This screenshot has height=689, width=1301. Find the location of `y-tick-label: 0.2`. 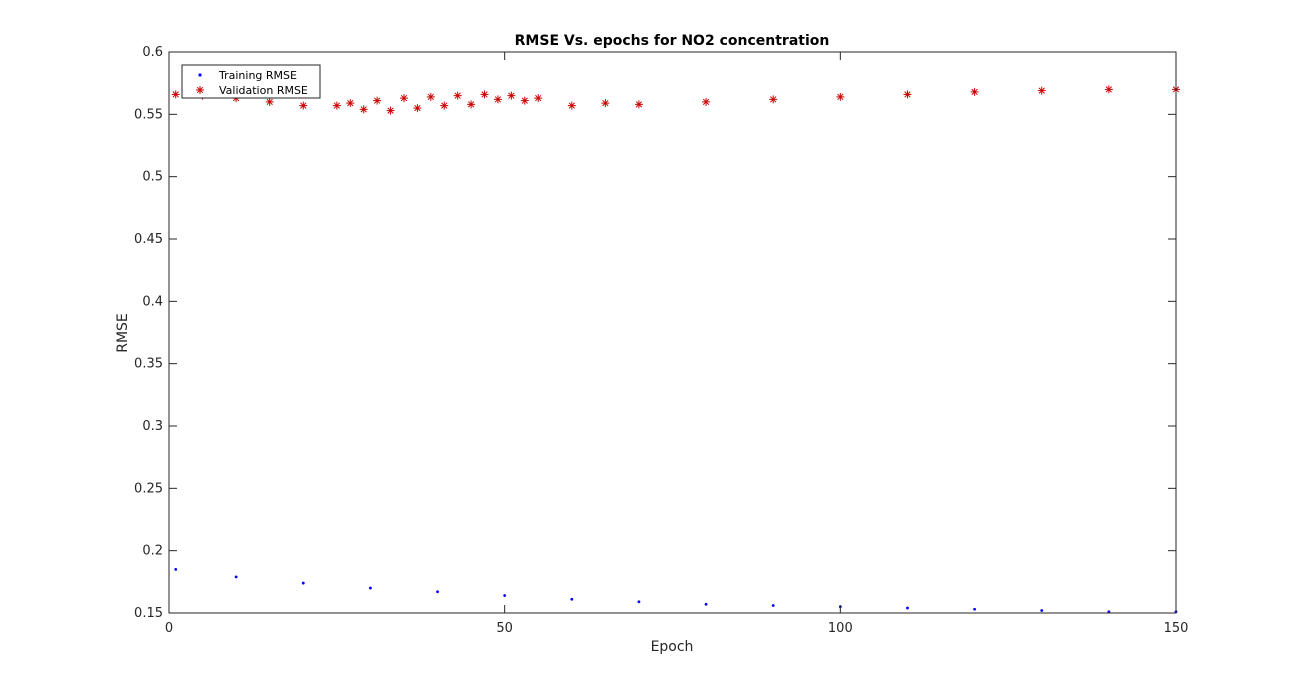

y-tick-label: 0.2 is located at coordinates (152, 551).